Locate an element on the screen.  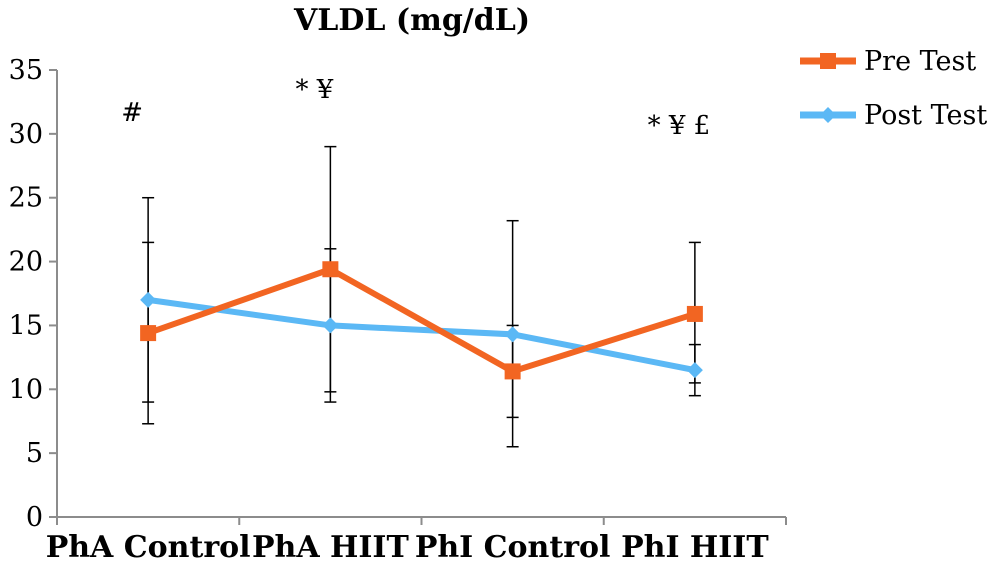
y-tick-label: 20 is located at coordinates (26, 262).